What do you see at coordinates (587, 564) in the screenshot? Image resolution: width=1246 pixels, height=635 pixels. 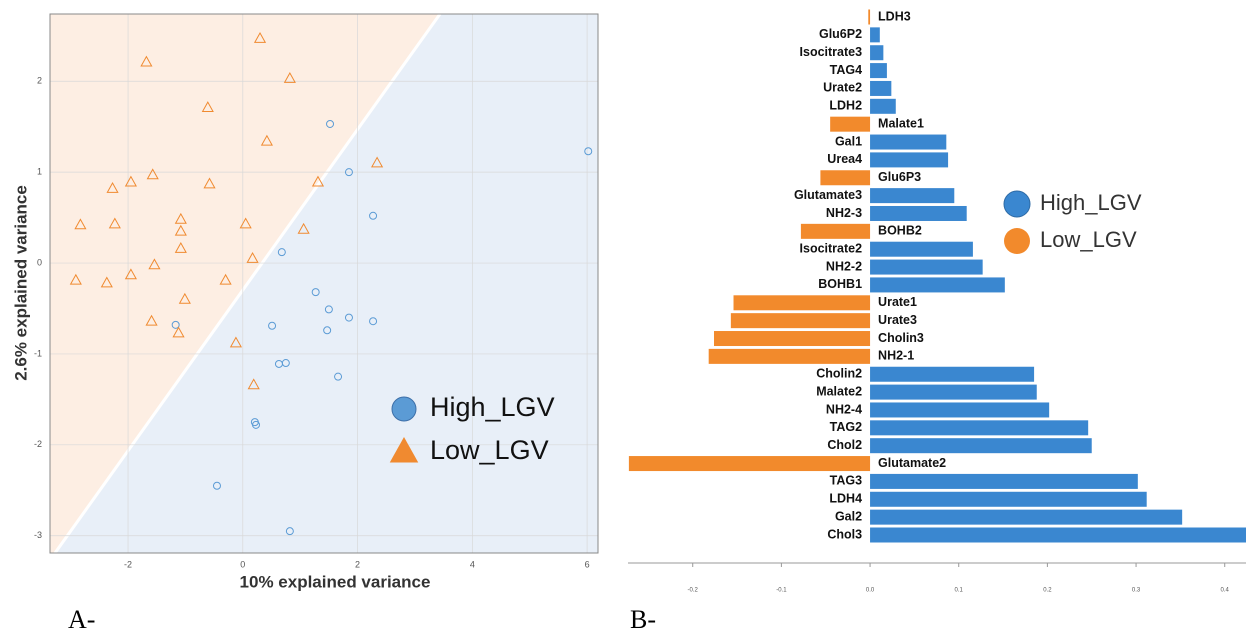 I see `x-tick-label: 6` at bounding box center [587, 564].